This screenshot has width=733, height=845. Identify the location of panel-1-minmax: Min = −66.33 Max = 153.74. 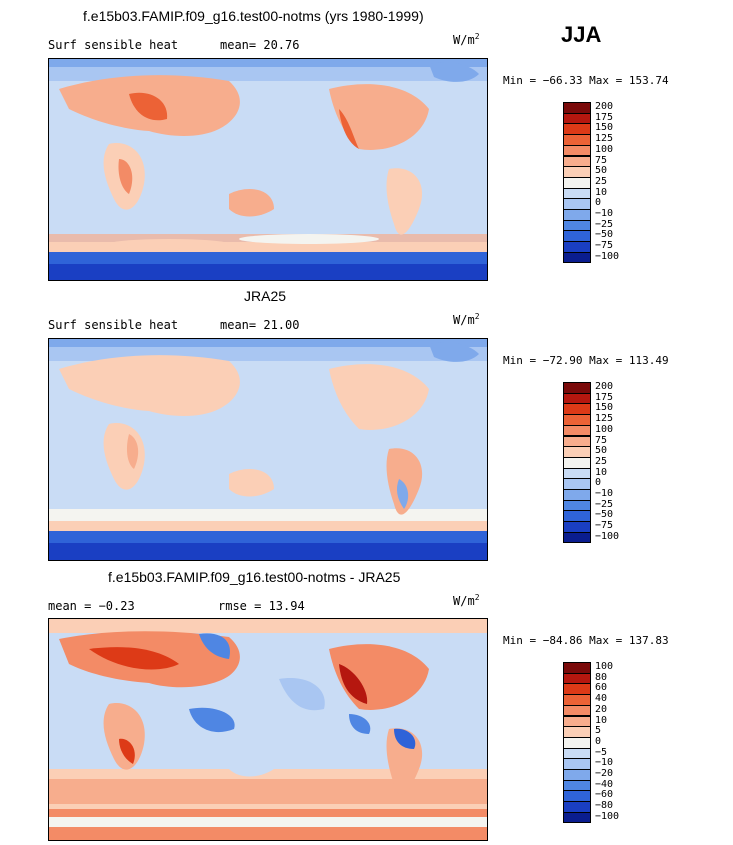
(586, 80).